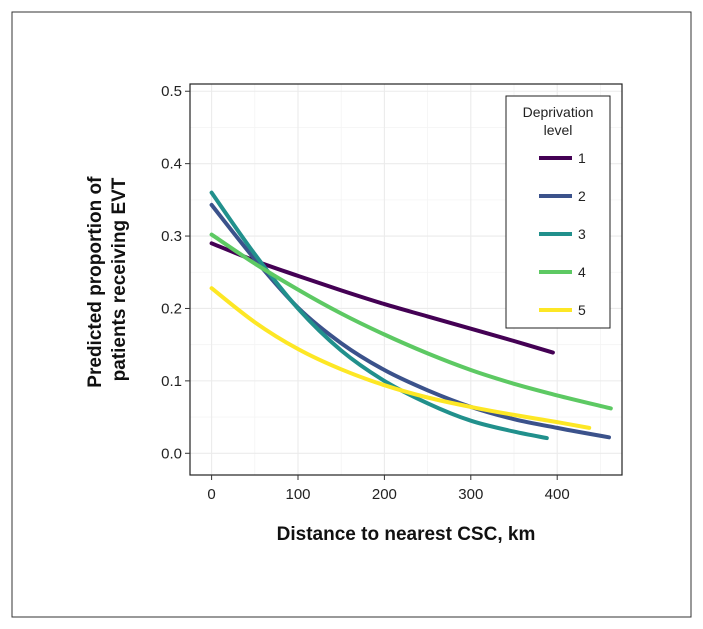  I want to click on y-axis-title-line-2: patients receiving EVT, so click(119, 279).